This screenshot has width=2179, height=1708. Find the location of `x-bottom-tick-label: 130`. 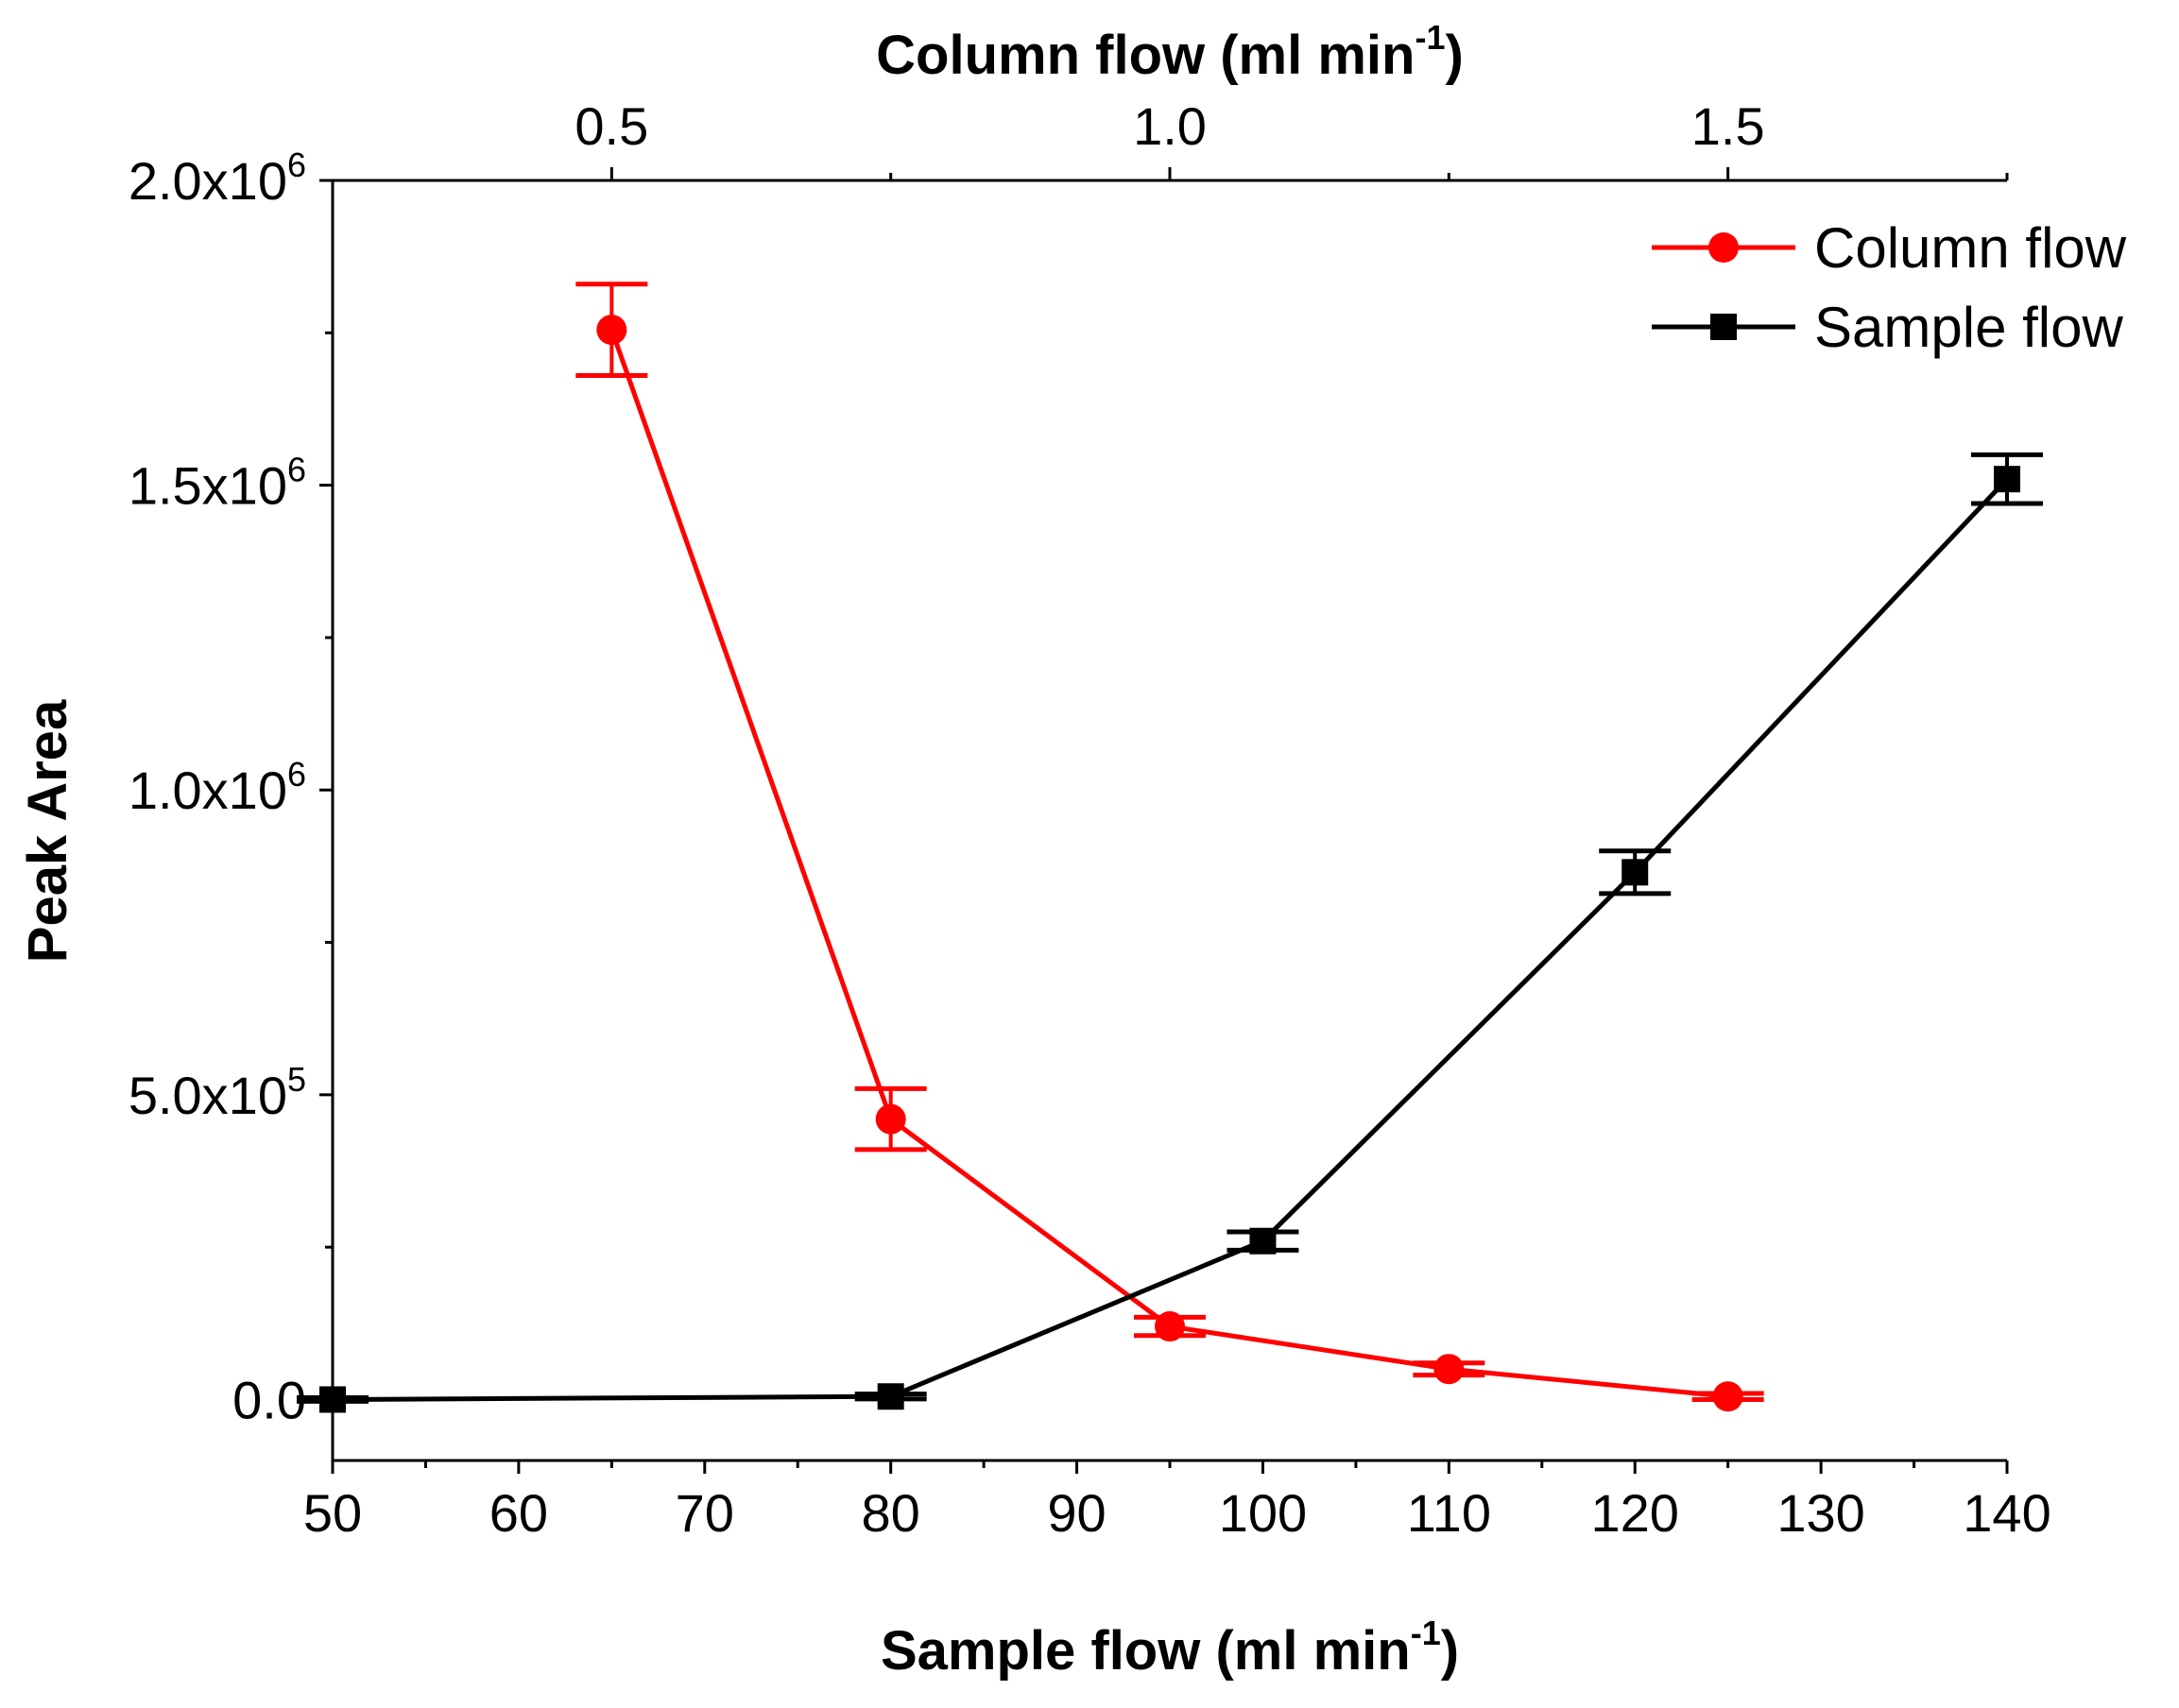

x-bottom-tick-label: 130 is located at coordinates (1820, 1513).